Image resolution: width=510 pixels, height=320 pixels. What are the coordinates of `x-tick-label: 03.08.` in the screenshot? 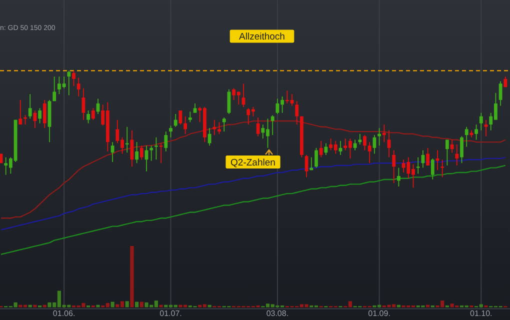 It's located at (277, 313).